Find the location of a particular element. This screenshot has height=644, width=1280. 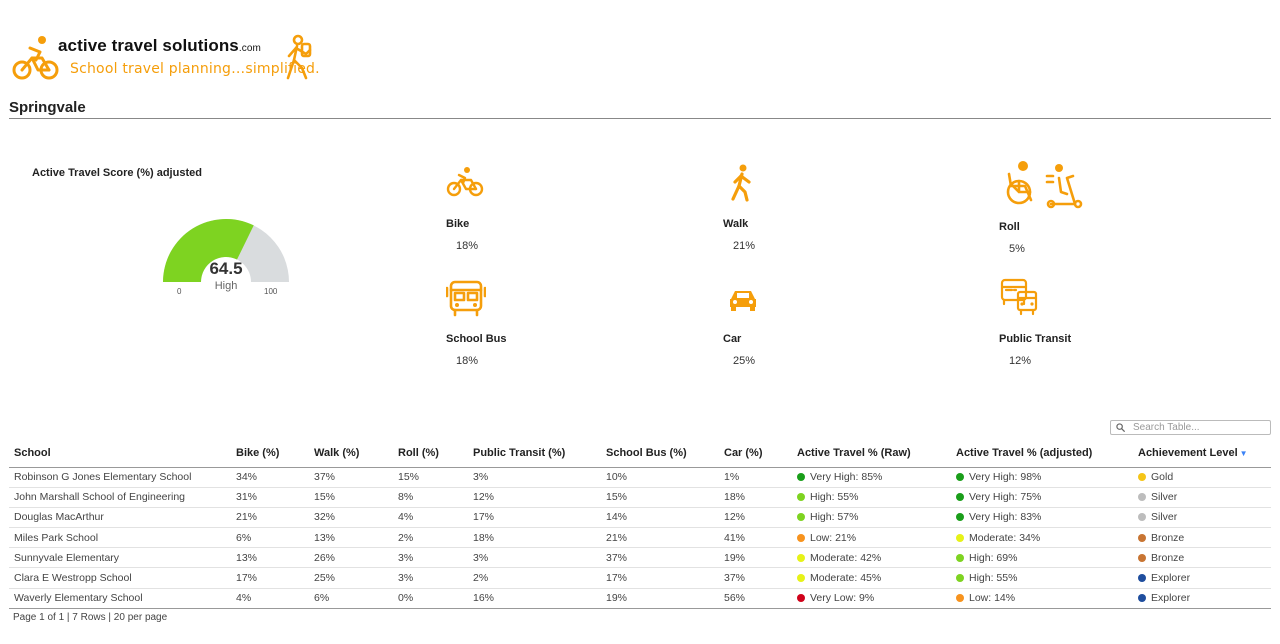

cyclist-logo-icon is located at coordinates (35, 58).